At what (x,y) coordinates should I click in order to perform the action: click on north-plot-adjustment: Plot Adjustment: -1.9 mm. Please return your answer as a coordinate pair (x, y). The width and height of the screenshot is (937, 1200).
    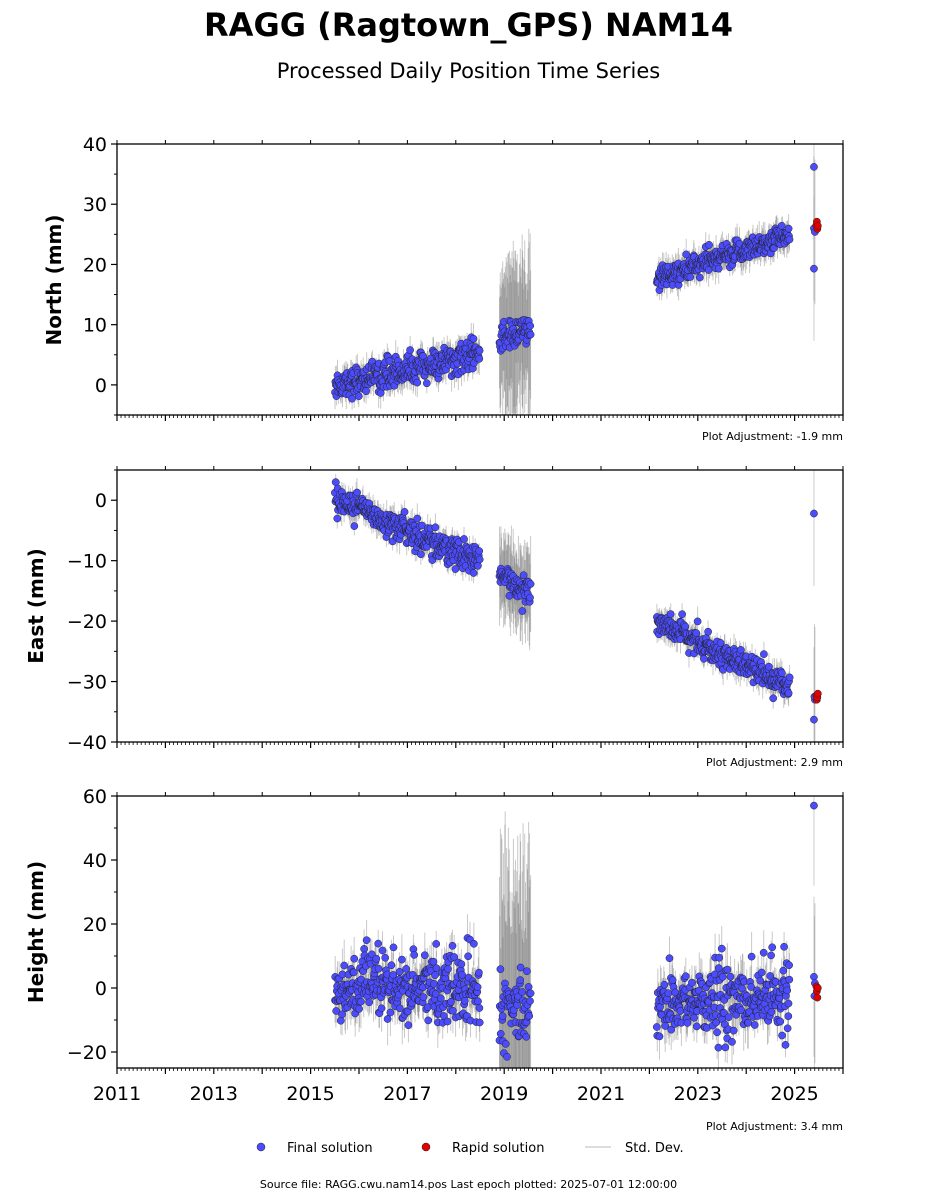
    Looking at the image, I should click on (772, 436).